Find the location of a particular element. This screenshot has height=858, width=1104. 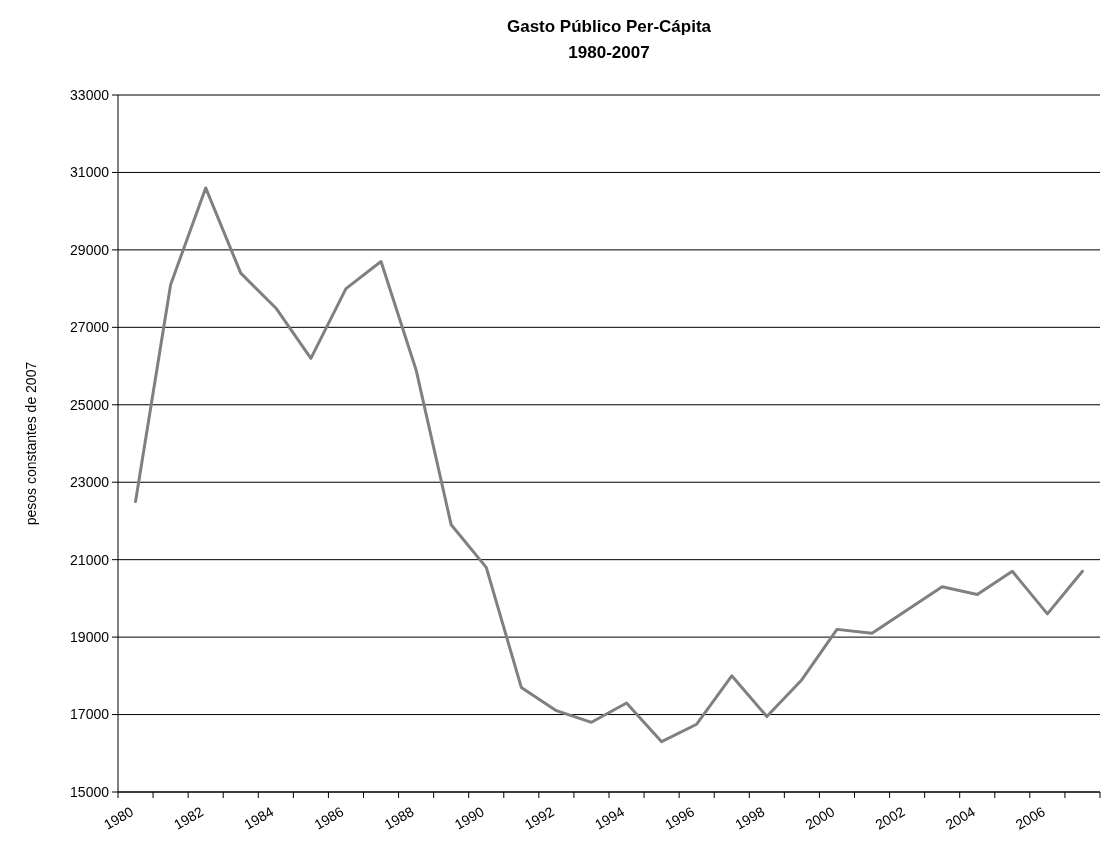

y-tick-label: 17000 is located at coordinates (90, 714).